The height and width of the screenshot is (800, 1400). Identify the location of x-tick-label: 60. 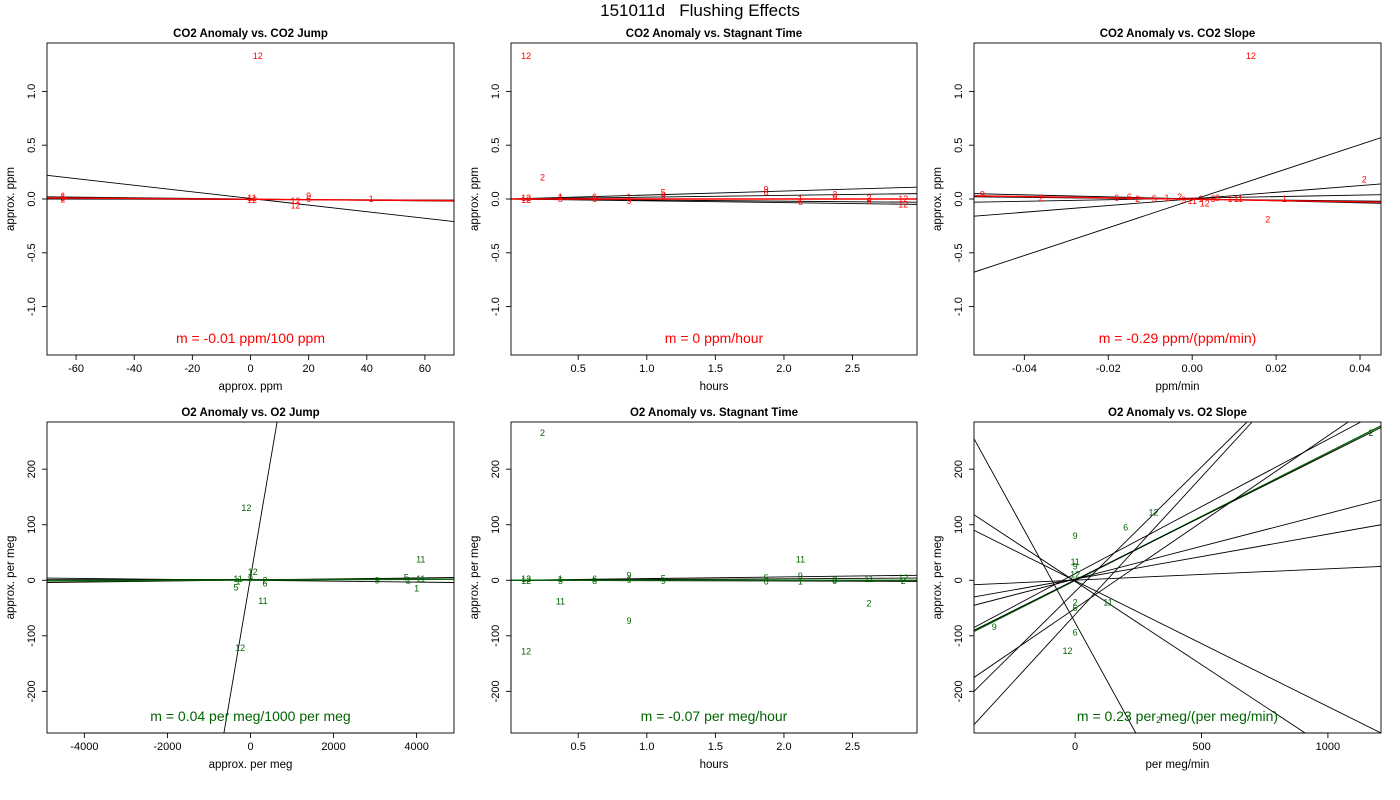
(425, 369).